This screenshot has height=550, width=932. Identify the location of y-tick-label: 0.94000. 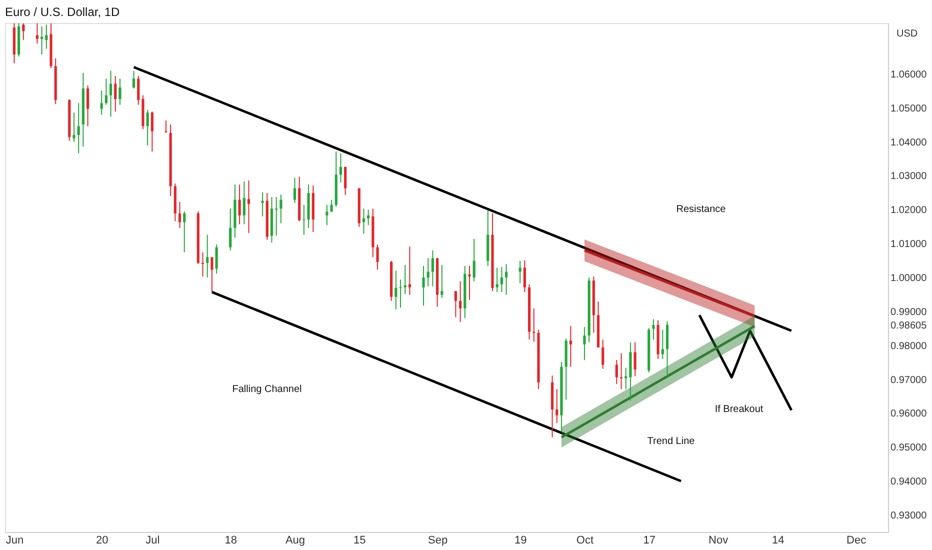
(909, 482).